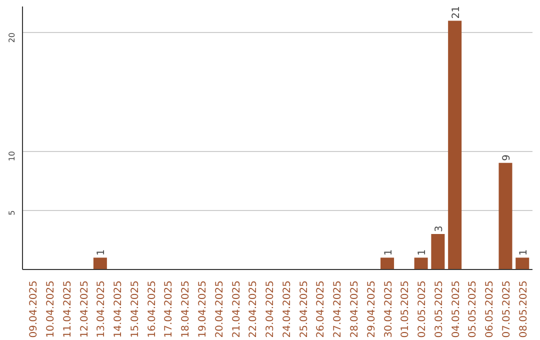 Image resolution: width=540 pixels, height=340 pixels. Describe the element at coordinates (287, 309) in the screenshot. I see `x-tick-label: 24.04.2025` at that location.